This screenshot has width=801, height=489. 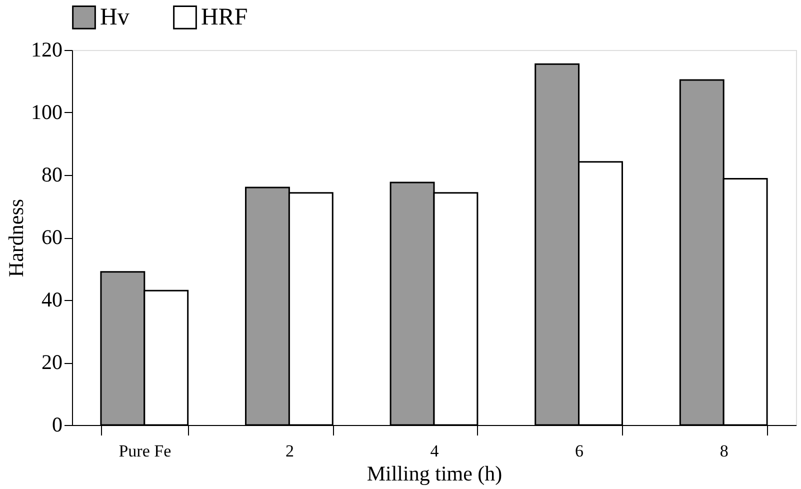 What do you see at coordinates (289, 451) in the screenshot?
I see `x-tick-label: 2` at bounding box center [289, 451].